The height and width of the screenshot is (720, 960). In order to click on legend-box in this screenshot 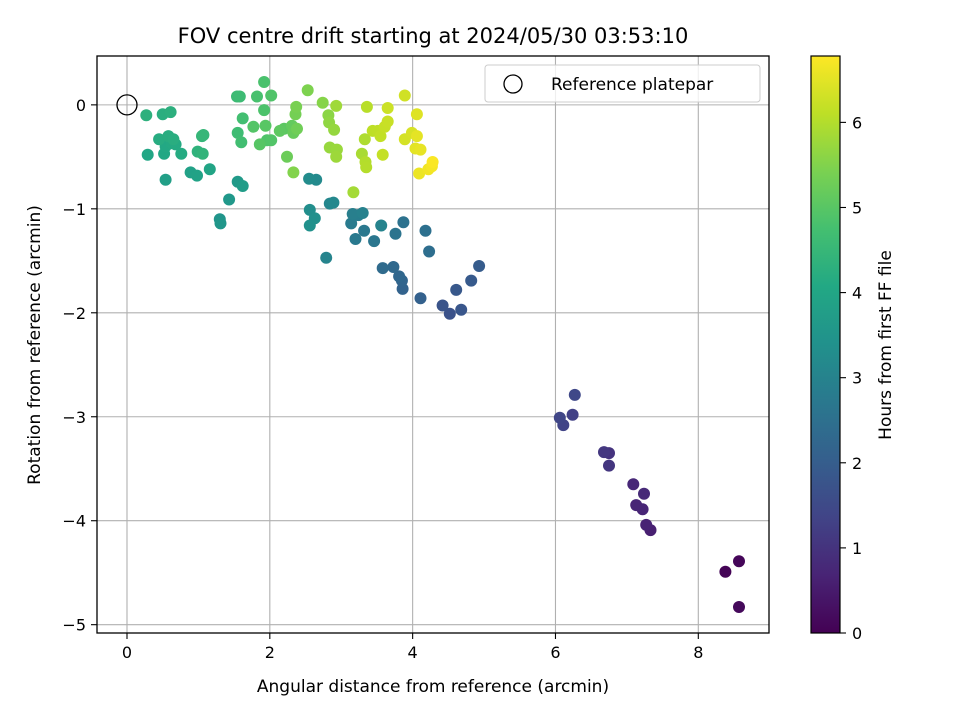, I will do `click(622, 83)`.